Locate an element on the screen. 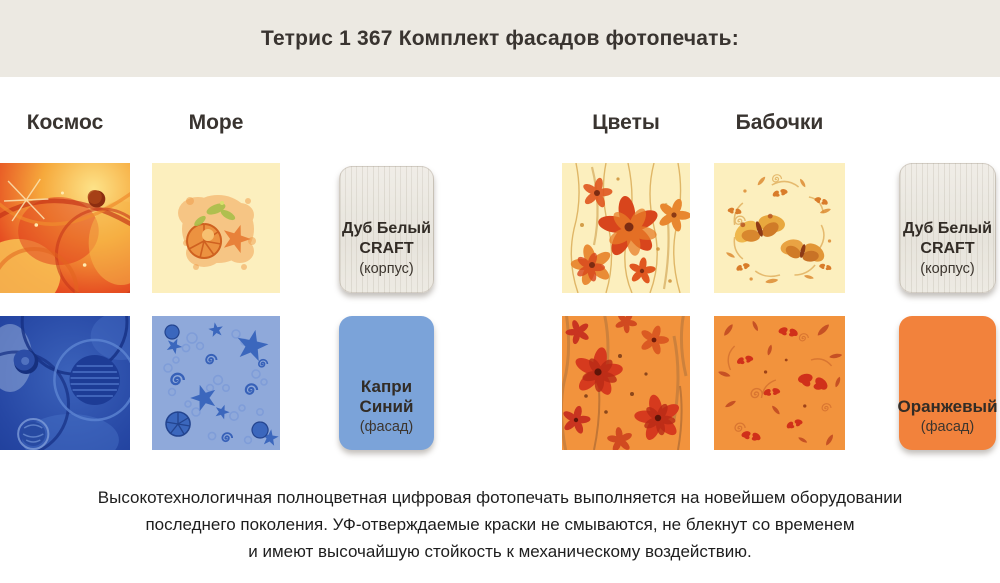  column-label-cosmos: Космос is located at coordinates (65, 122).